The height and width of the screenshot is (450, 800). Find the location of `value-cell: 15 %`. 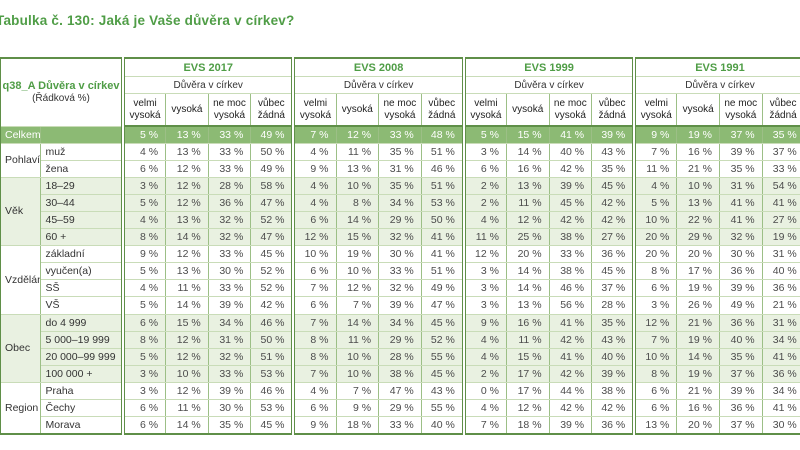

value-cell: 15 % is located at coordinates (187, 322).